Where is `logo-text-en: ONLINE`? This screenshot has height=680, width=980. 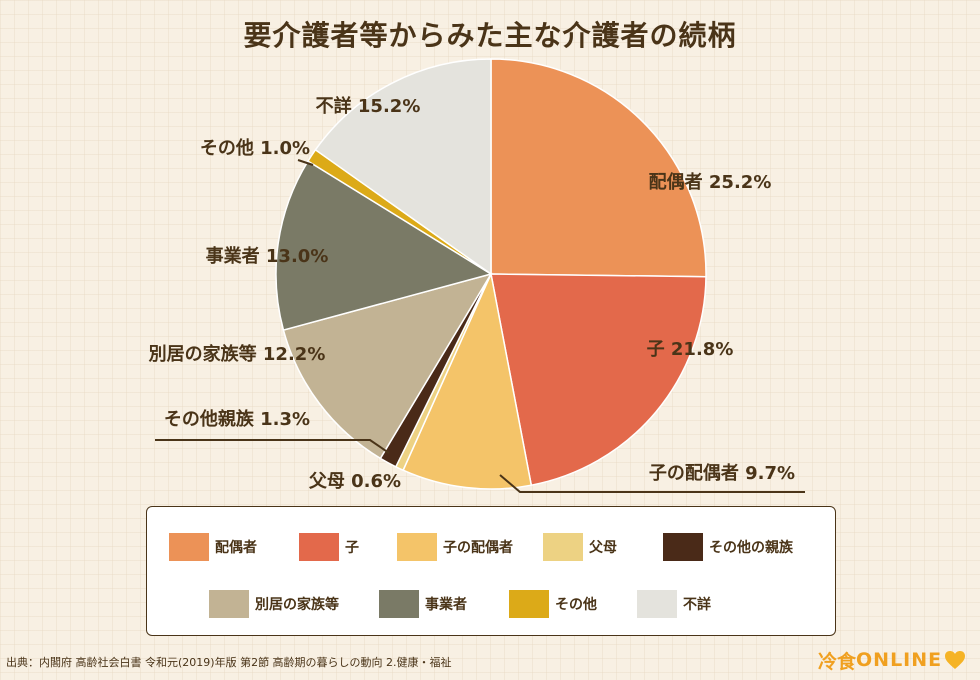
logo-text-en: ONLINE is located at coordinates (899, 660).